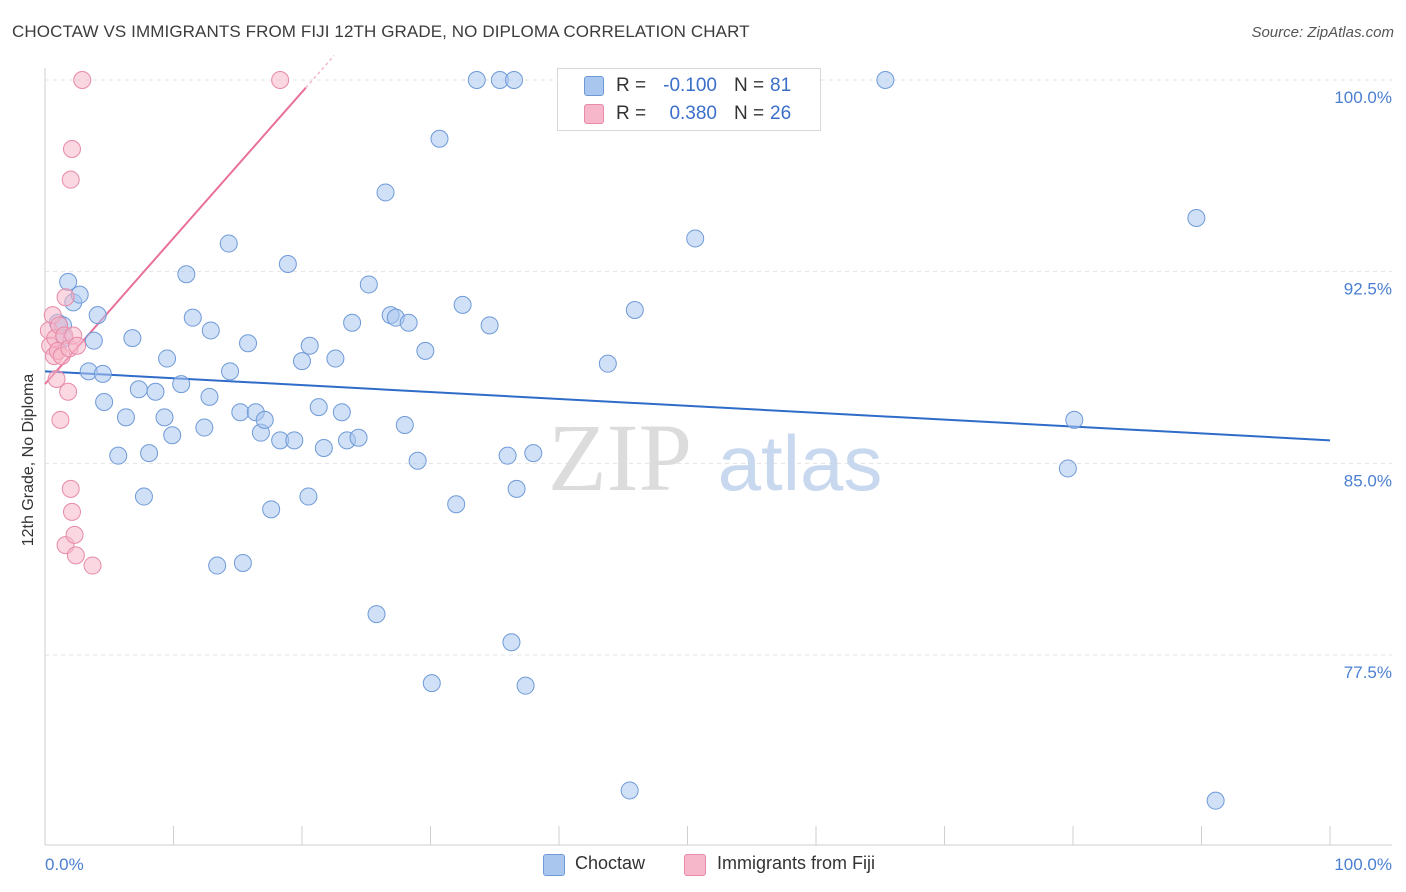 The image size is (1406, 892). Describe the element at coordinates (620, 457) in the screenshot. I see `watermark-zip: ZIP` at that location.